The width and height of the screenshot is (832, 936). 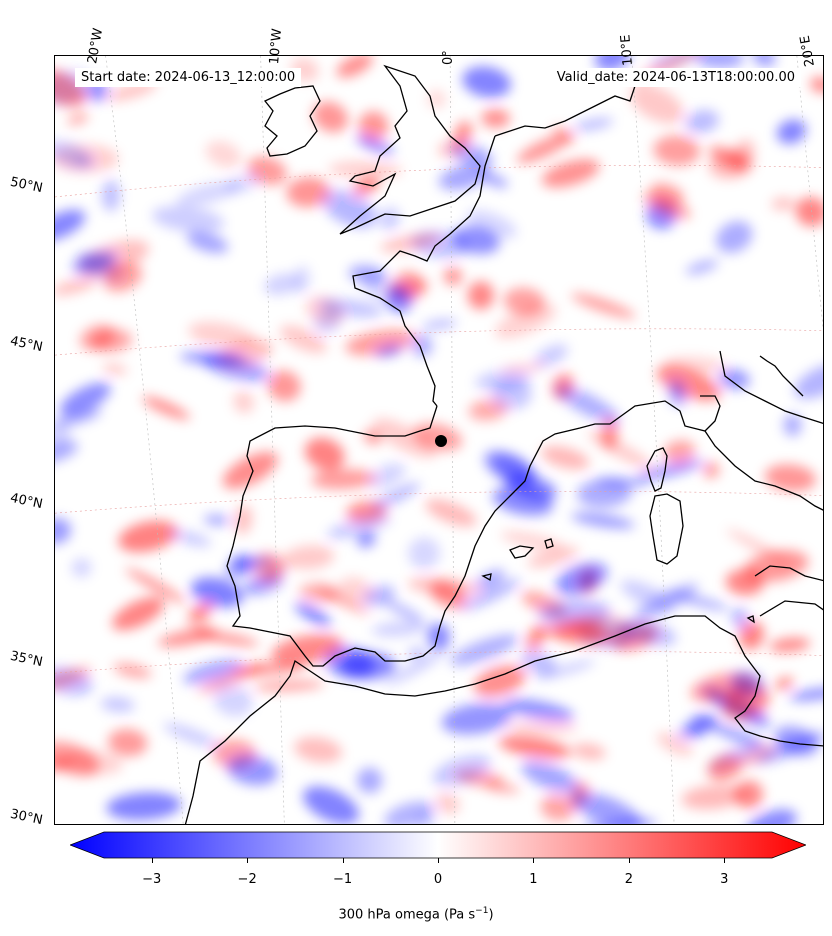 I want to click on start-date-label: Start date: 2024-06-13_12:00:00, so click(x=188, y=77).